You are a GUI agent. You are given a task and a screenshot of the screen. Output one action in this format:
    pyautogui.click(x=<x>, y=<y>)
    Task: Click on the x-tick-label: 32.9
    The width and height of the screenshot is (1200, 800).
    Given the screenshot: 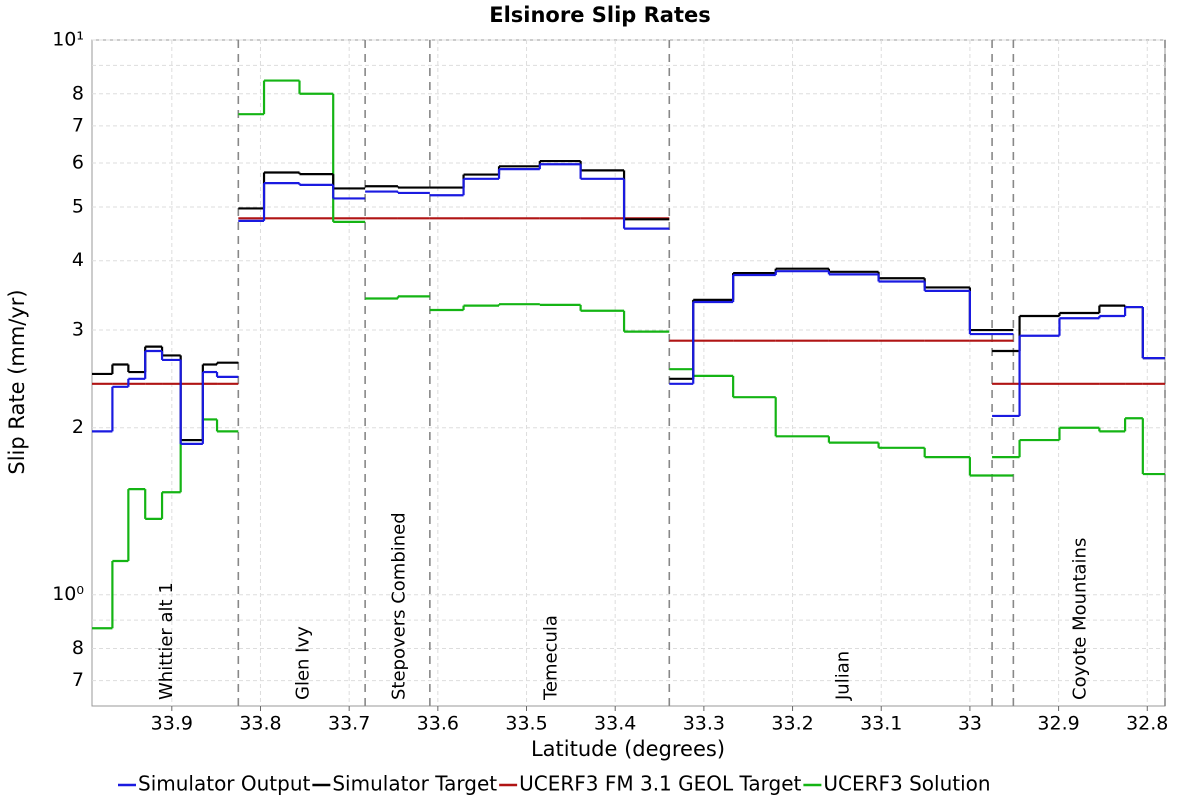 What is the action you would take?
    pyautogui.click(x=1058, y=724)
    